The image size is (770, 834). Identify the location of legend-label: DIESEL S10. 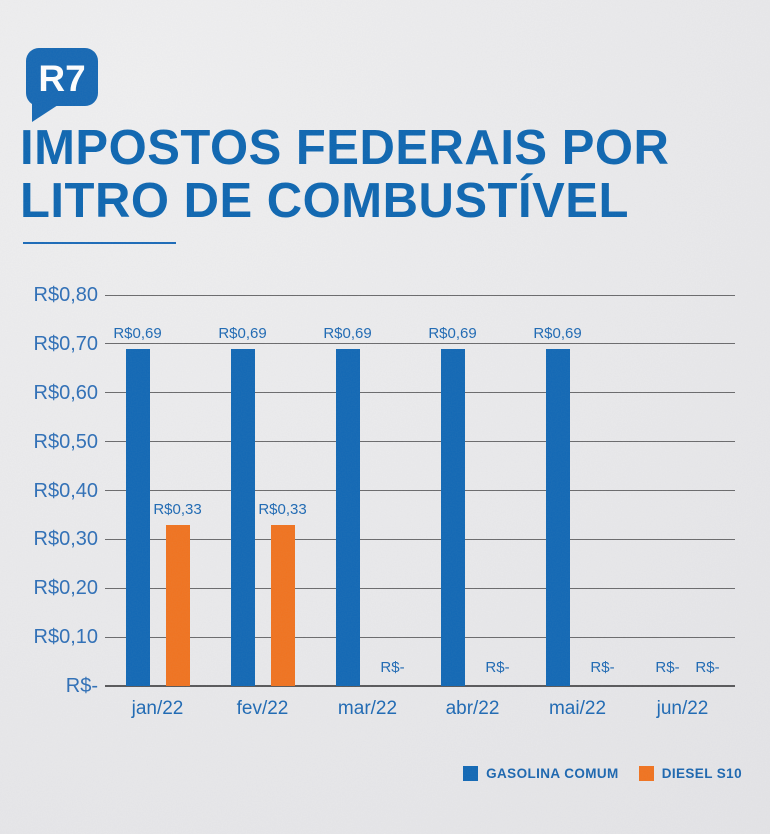
(701, 773).